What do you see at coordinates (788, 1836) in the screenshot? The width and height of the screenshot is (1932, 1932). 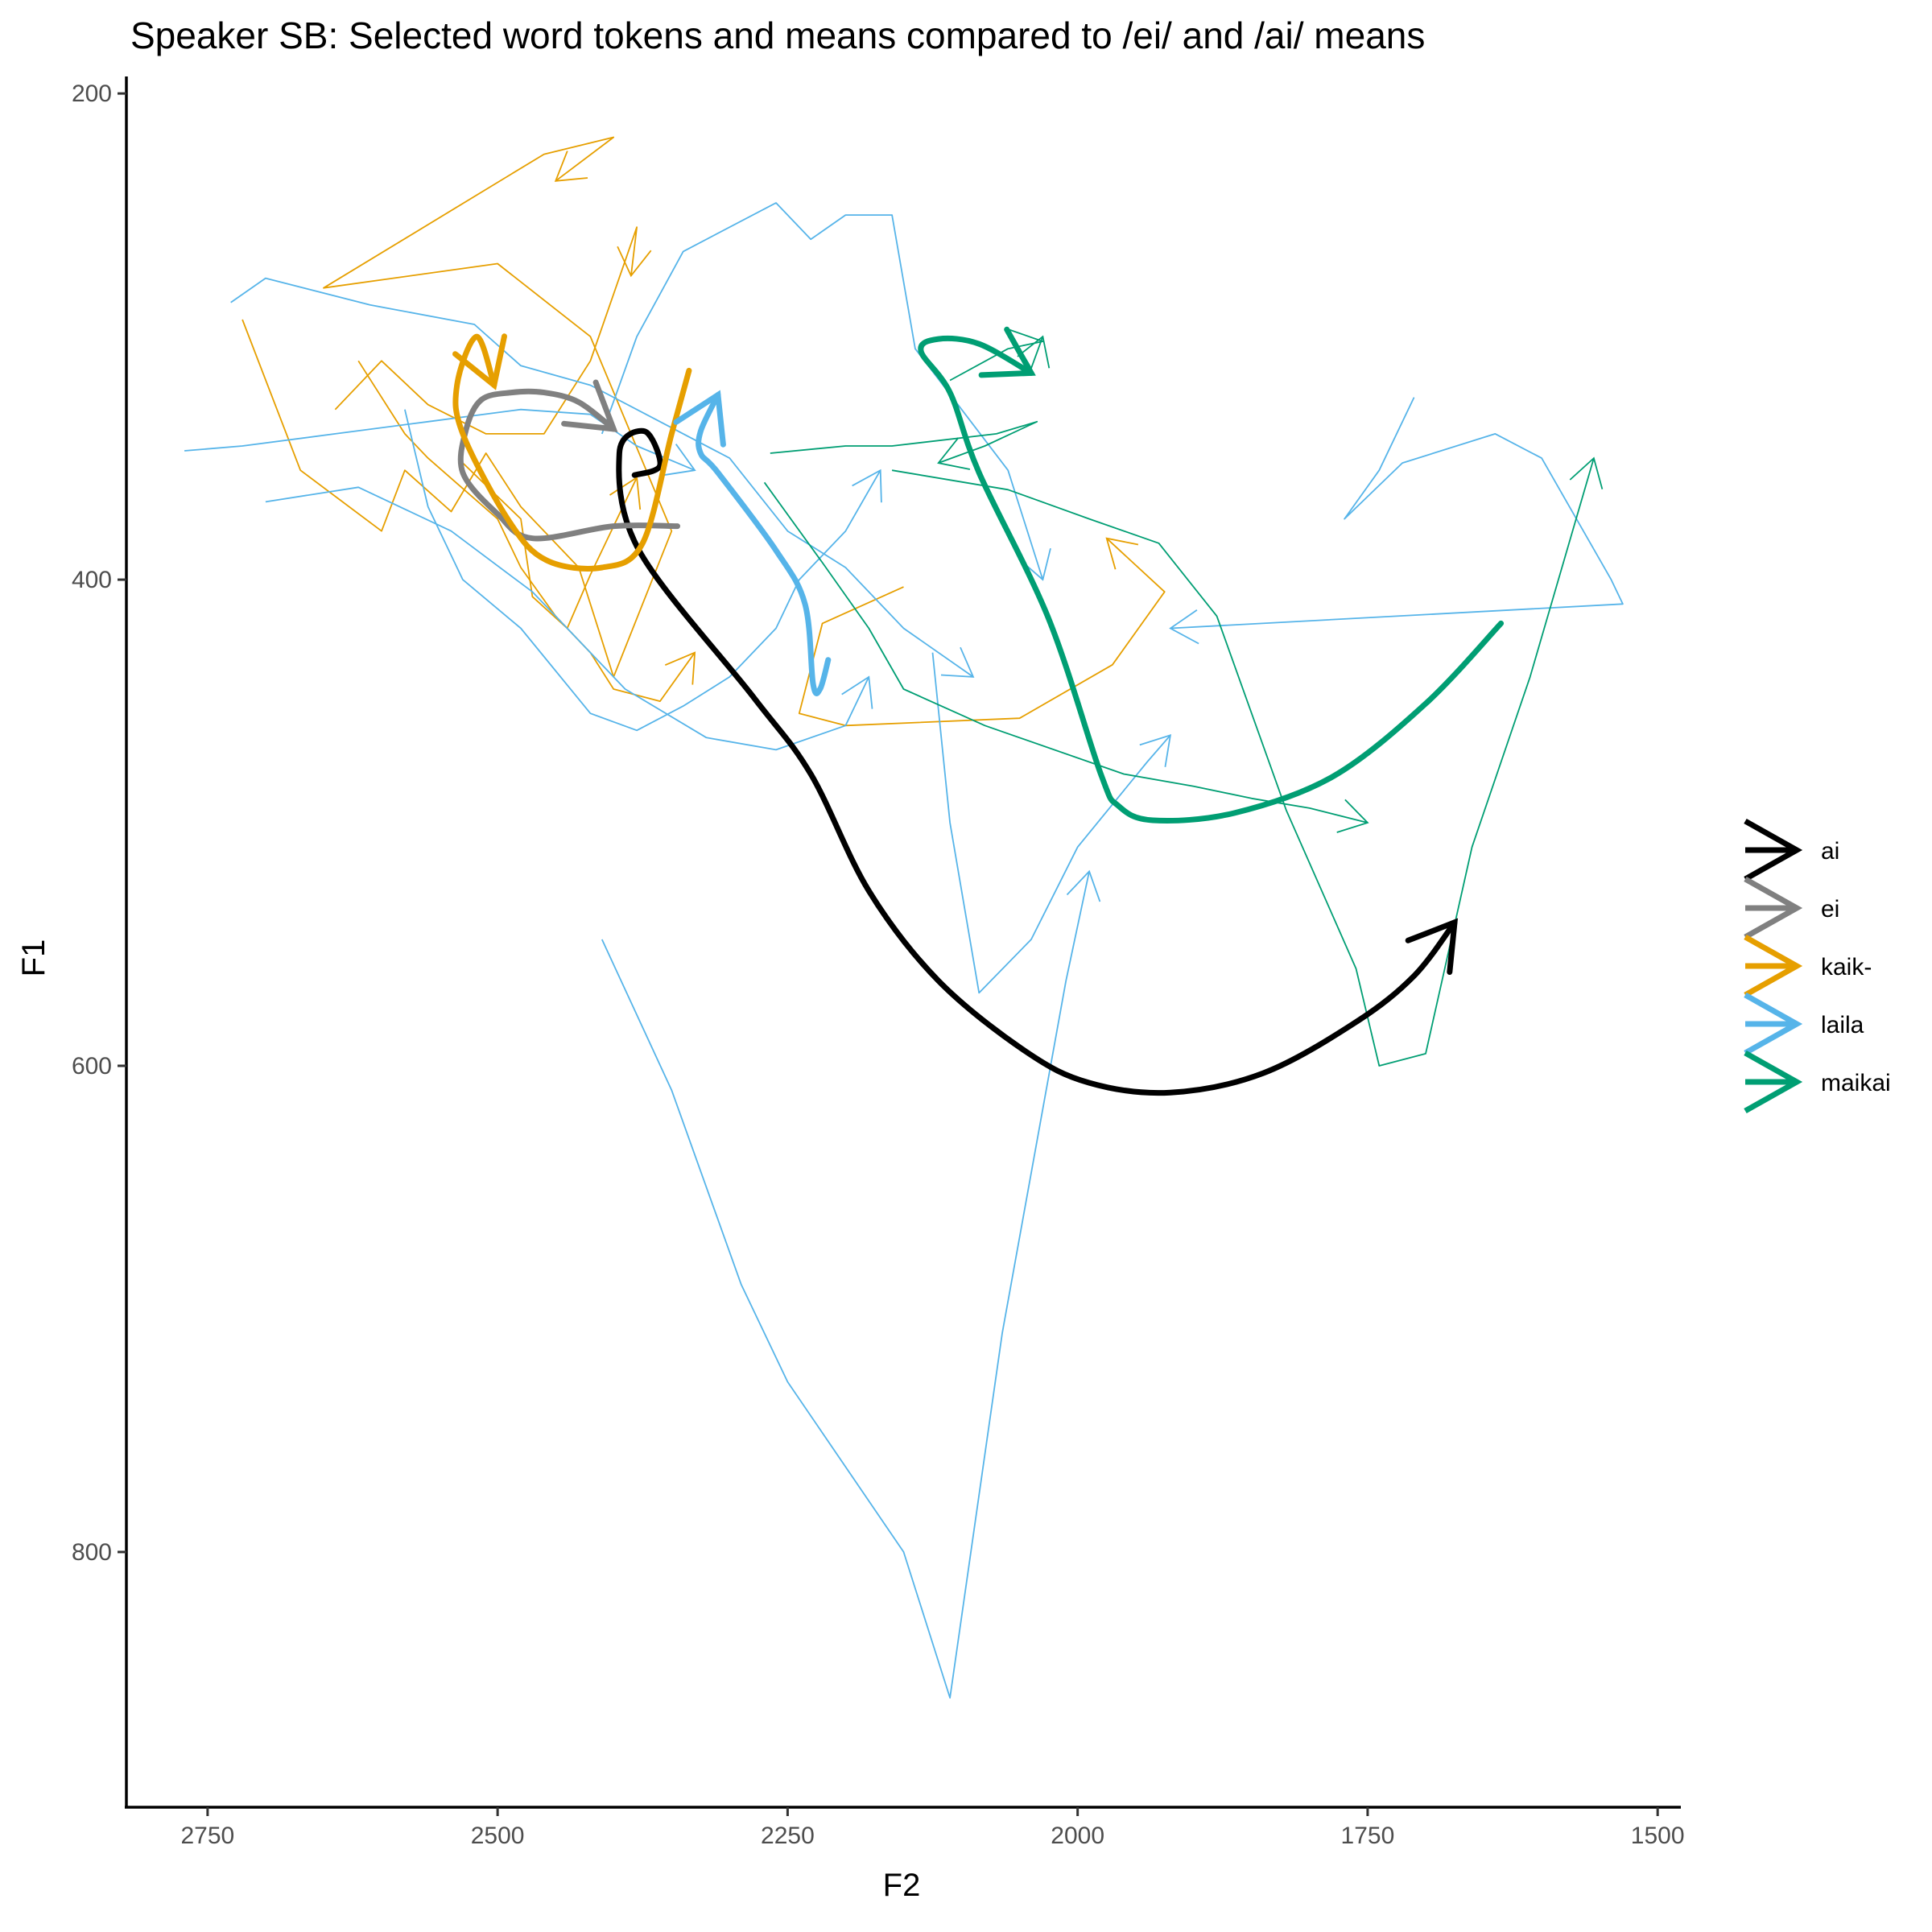 I see `x-tick-label: 2250` at bounding box center [788, 1836].